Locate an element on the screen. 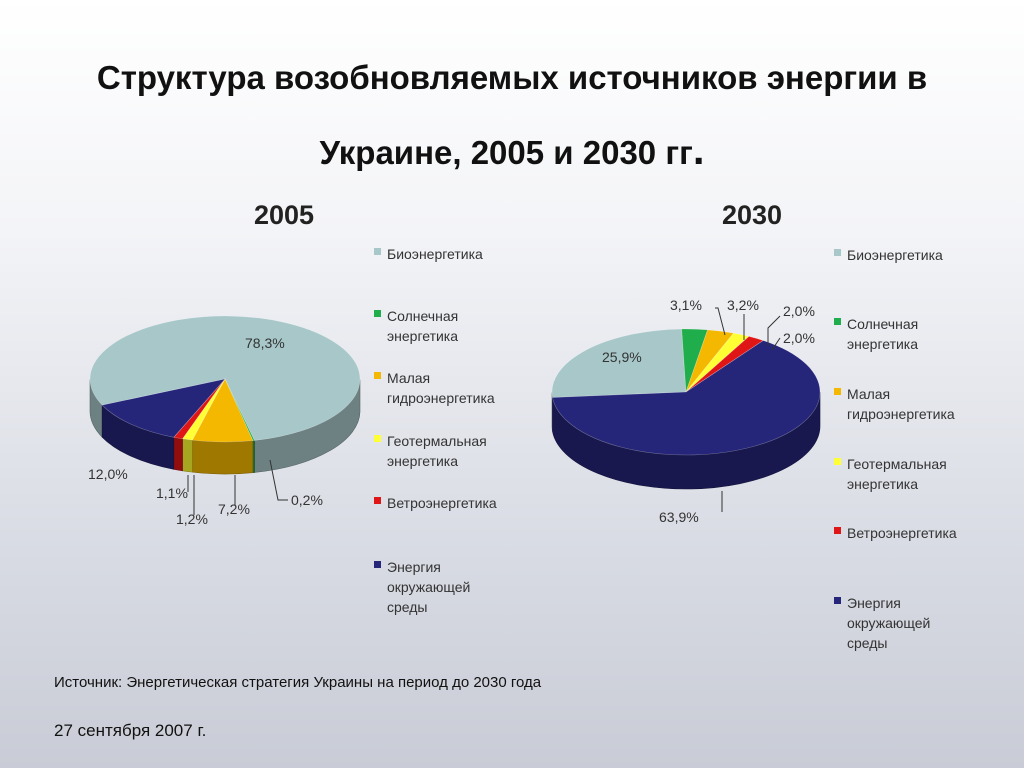  date-note: 27 сентября 2007 г. is located at coordinates (130, 730).